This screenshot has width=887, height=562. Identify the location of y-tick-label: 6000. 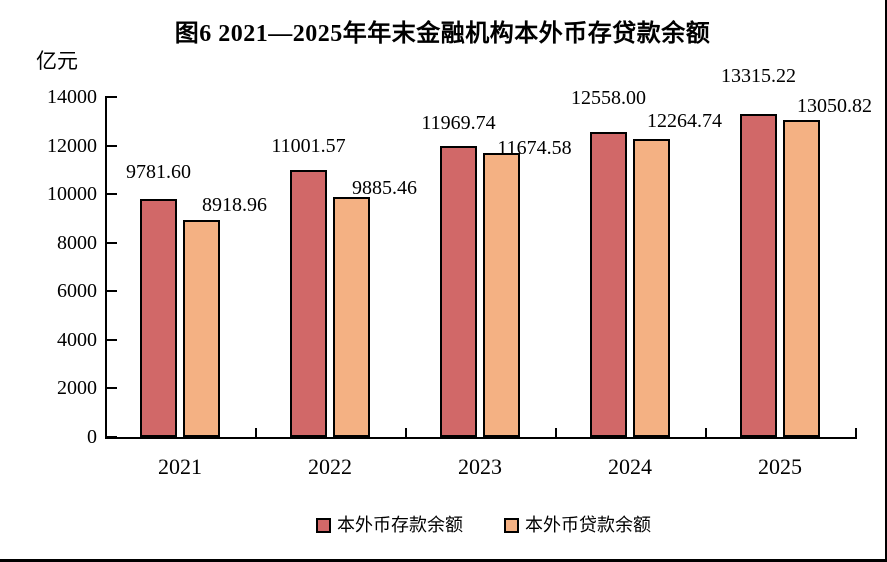
(77, 291).